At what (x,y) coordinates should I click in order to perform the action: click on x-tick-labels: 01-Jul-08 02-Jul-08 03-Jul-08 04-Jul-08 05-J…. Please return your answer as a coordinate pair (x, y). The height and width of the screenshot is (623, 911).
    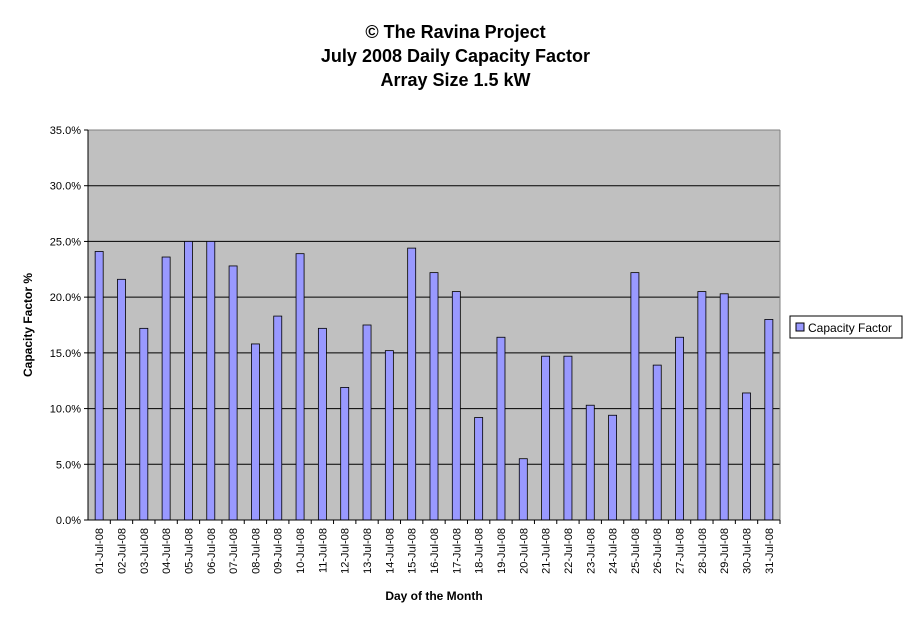
    Looking at the image, I should click on (435, 551).